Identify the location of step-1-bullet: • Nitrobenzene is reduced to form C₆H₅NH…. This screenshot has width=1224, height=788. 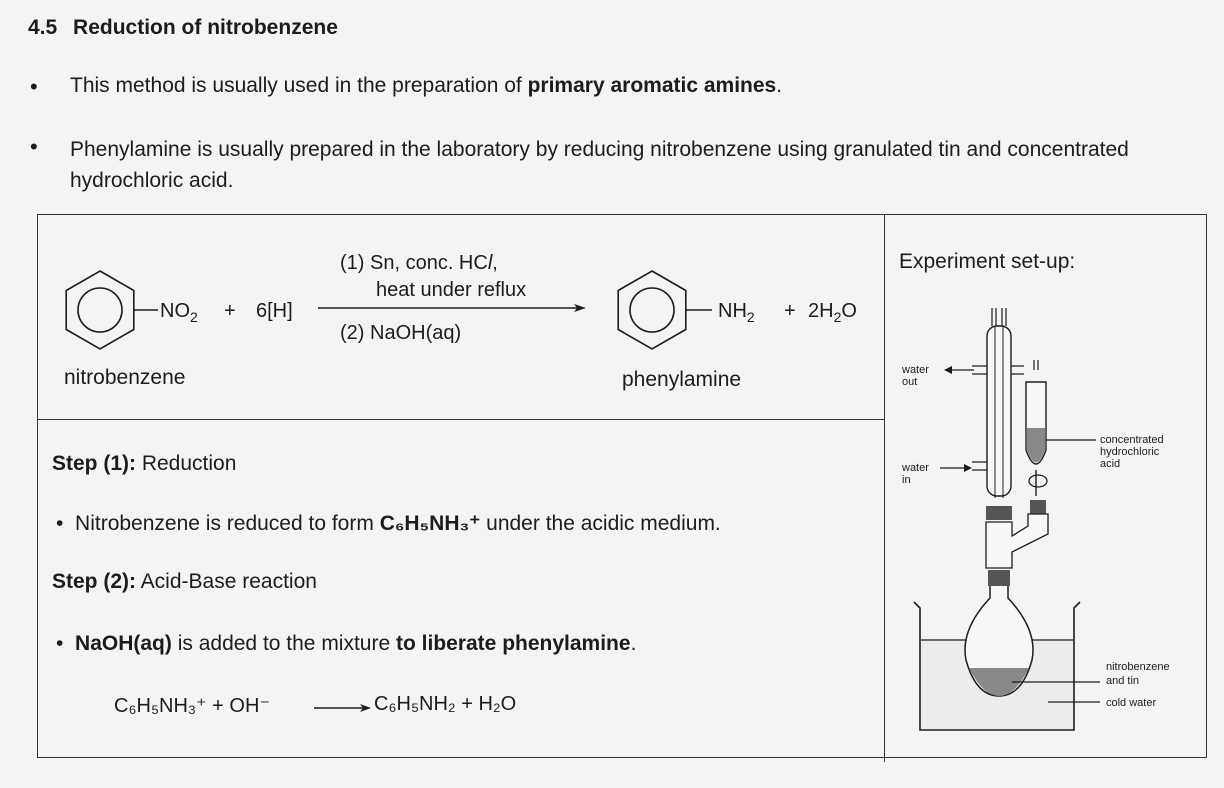
(388, 523).